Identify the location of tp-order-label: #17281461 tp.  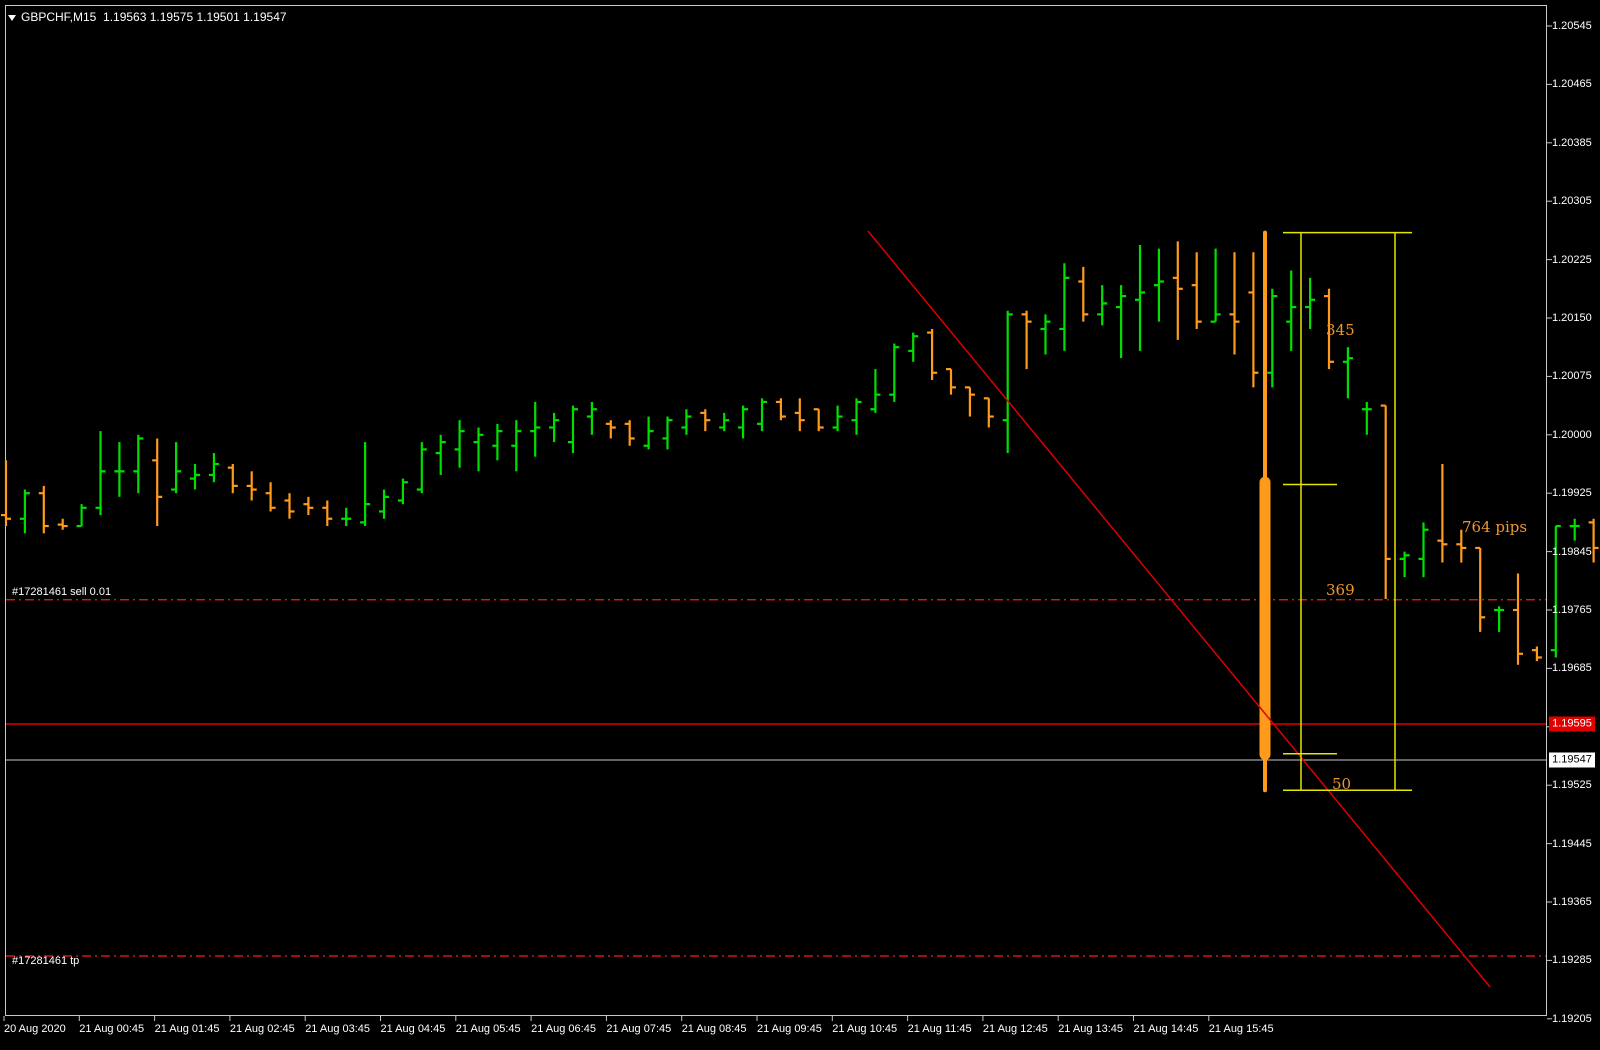
(46, 961).